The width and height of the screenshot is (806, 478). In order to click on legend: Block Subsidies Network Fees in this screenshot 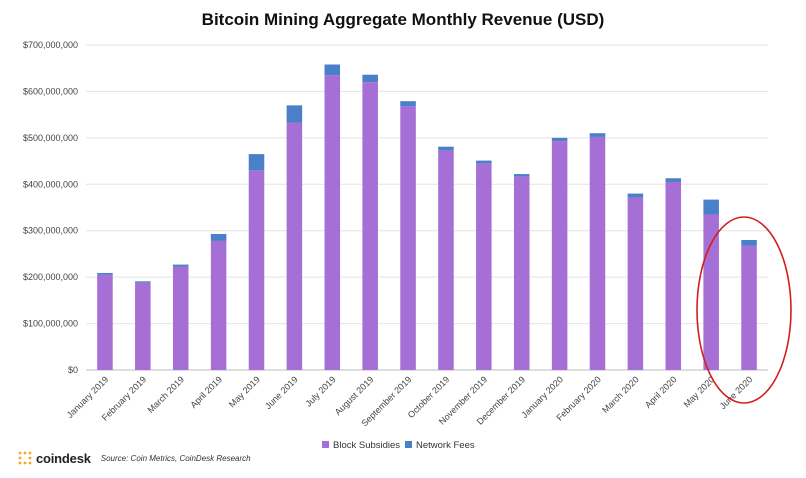, I will do `click(398, 445)`.